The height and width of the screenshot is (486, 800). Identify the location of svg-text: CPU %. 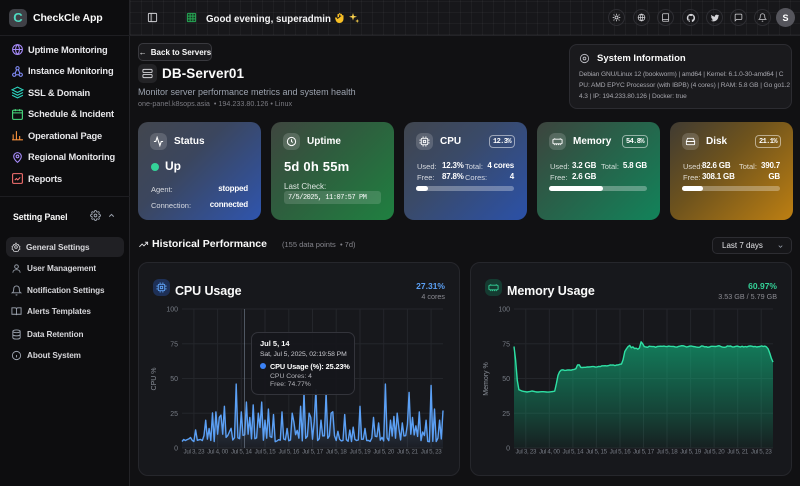
(154, 379).